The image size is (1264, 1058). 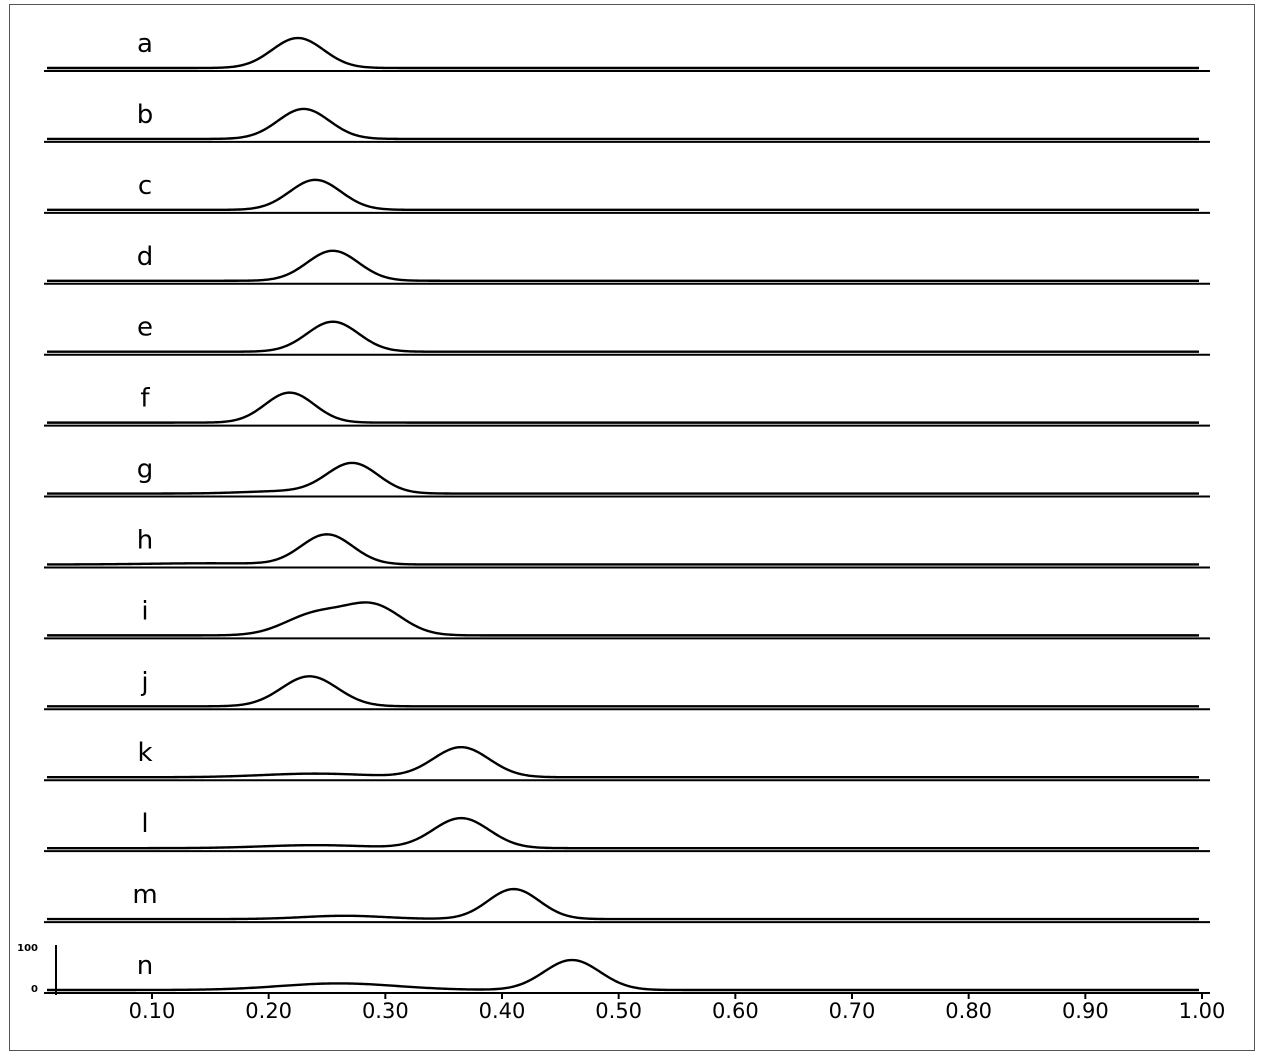 I want to click on trace-panel-f: f, so click(x=627, y=405).